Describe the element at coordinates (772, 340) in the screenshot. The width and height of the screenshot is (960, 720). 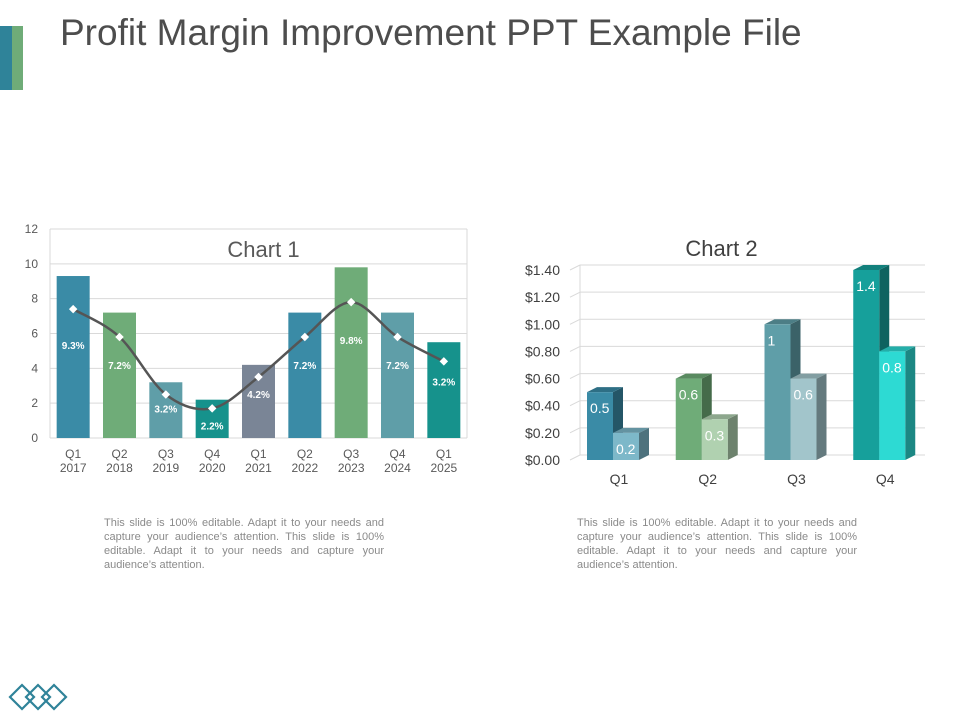
I see `chart-2-data-label: 1` at that location.